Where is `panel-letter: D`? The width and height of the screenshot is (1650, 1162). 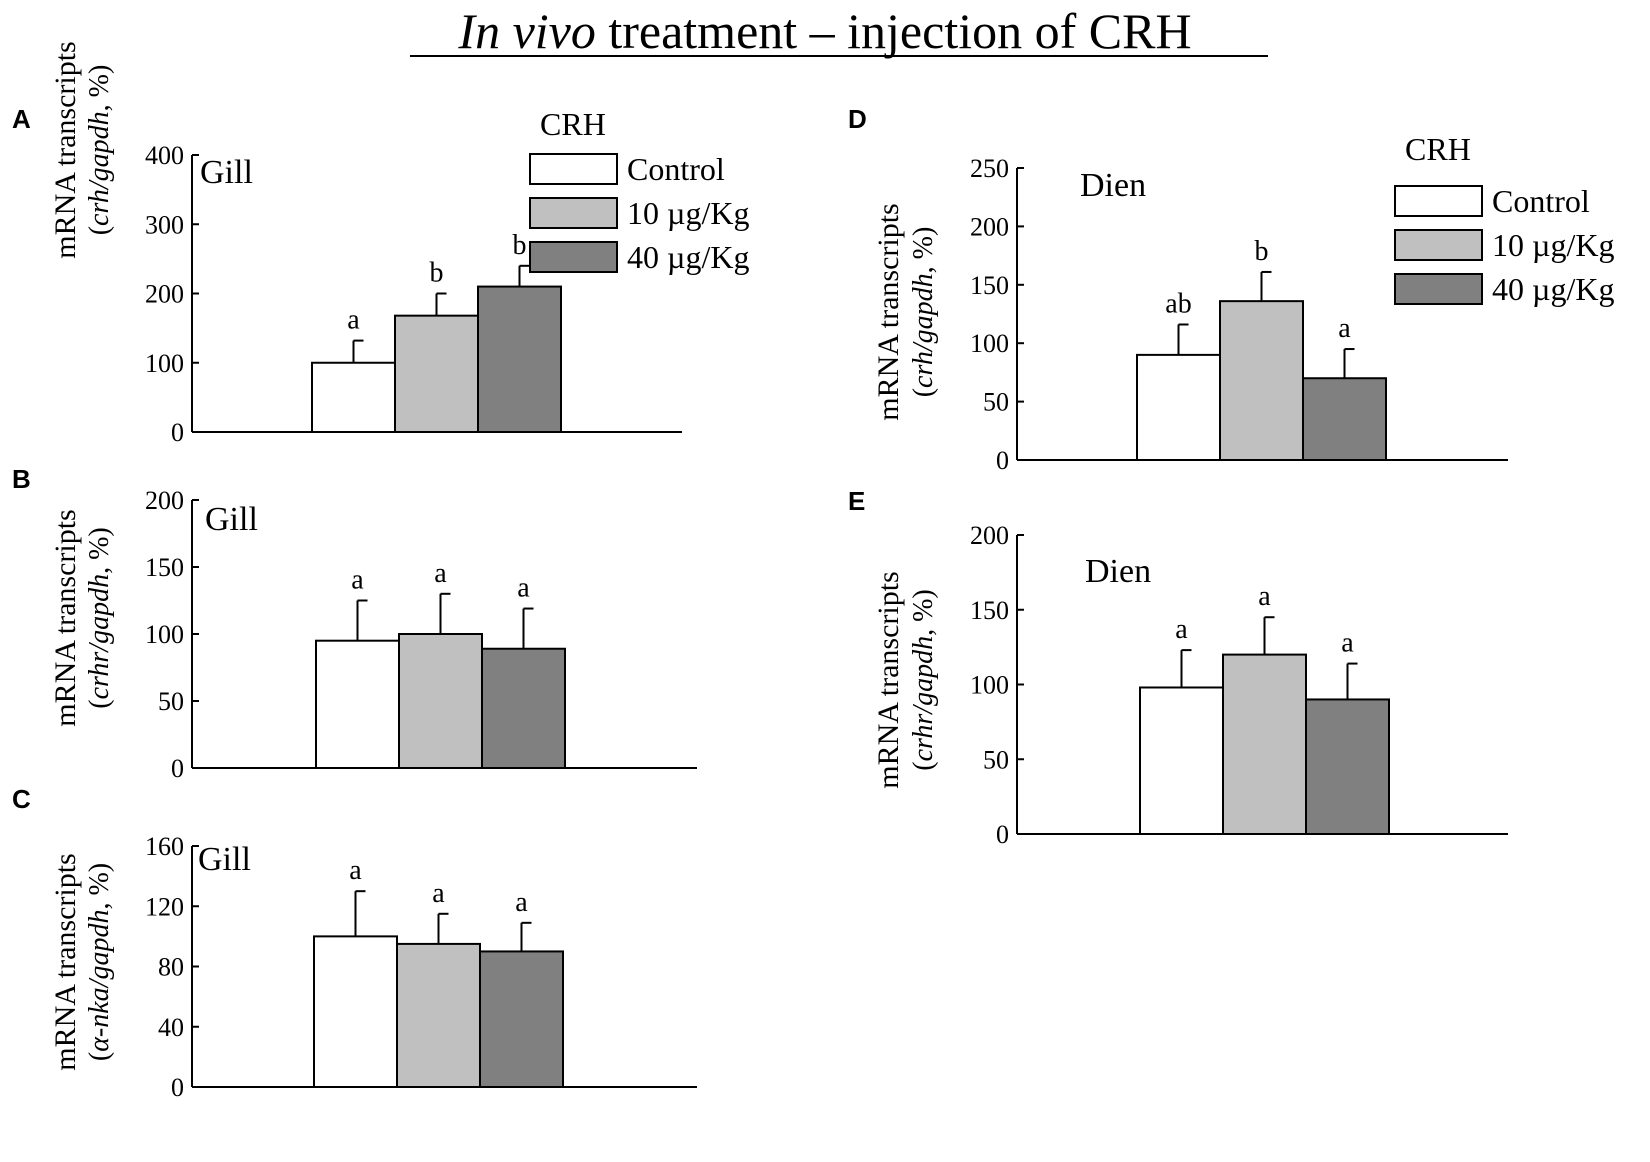
panel-letter: D is located at coordinates (857, 119).